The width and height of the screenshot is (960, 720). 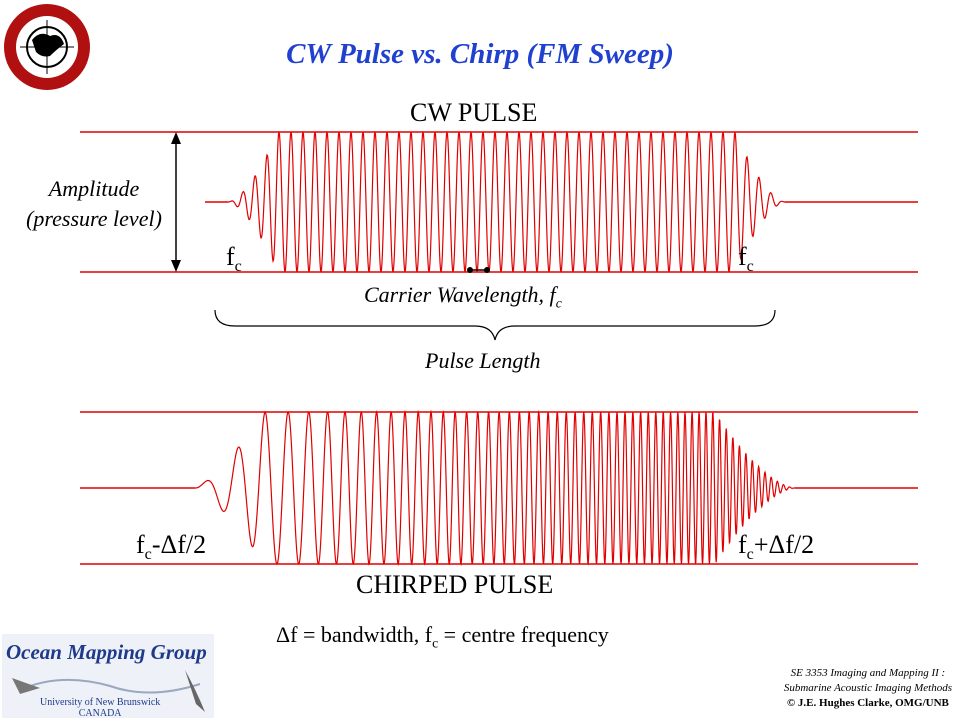 What do you see at coordinates (463, 296) in the screenshot?
I see `carrier-wavelength-label: Carrier Wavelength, fc` at bounding box center [463, 296].